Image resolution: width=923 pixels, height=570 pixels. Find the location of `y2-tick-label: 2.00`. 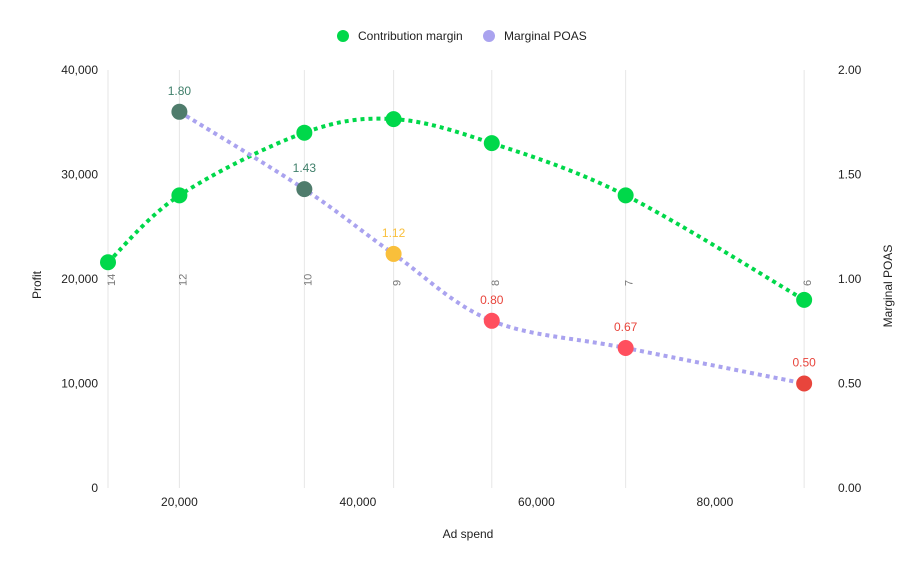

y2-tick-label: 2.00 is located at coordinates (850, 70).